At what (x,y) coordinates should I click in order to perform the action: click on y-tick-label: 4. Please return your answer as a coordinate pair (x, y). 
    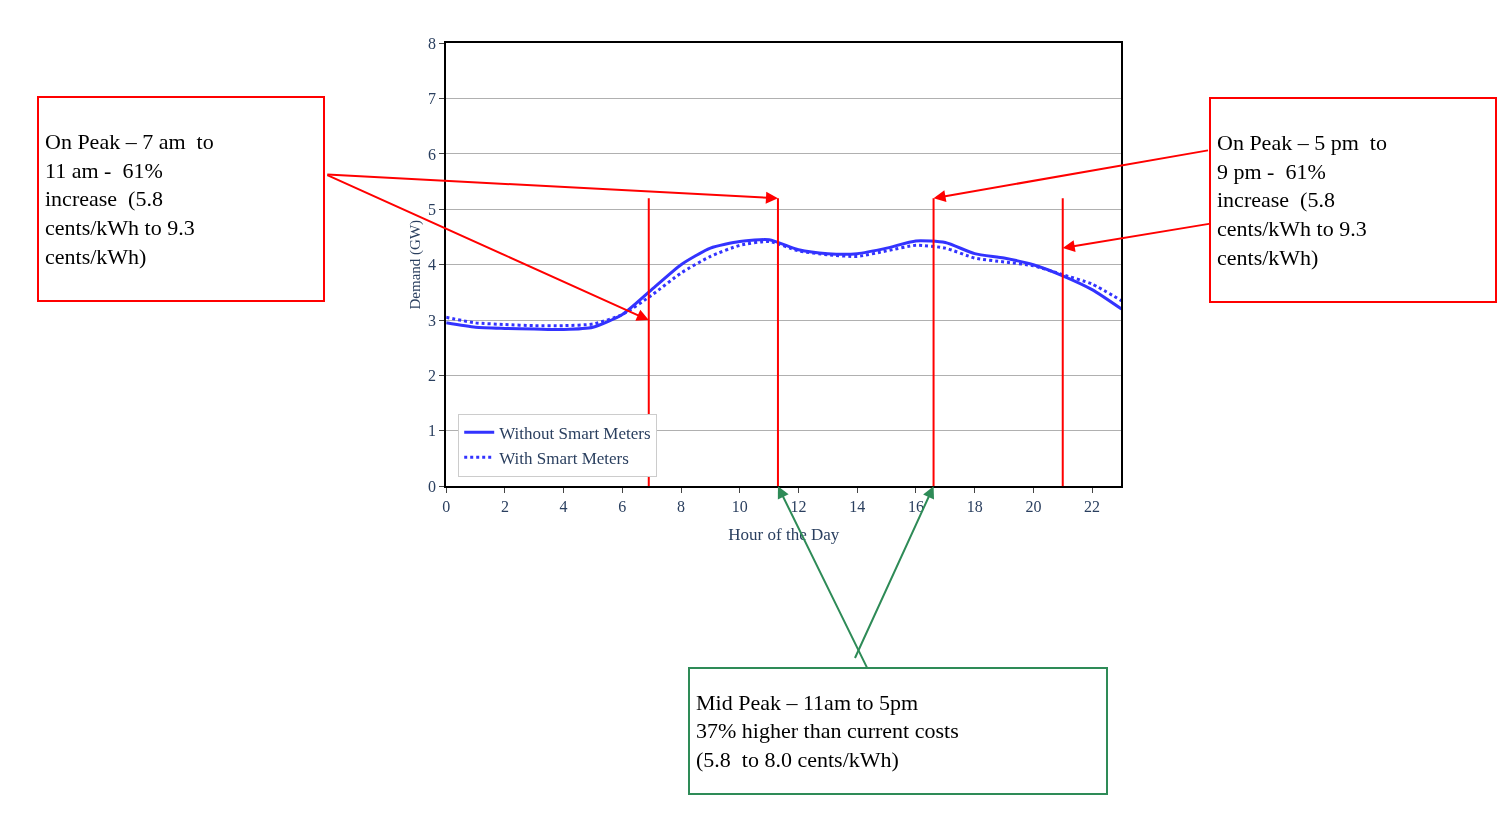
    Looking at the image, I should click on (431, 265).